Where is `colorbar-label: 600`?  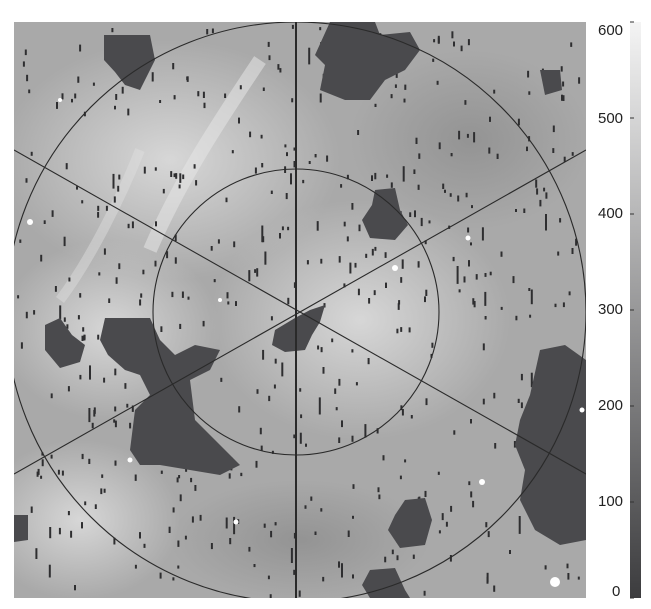
colorbar-label: 600 is located at coordinates (611, 30).